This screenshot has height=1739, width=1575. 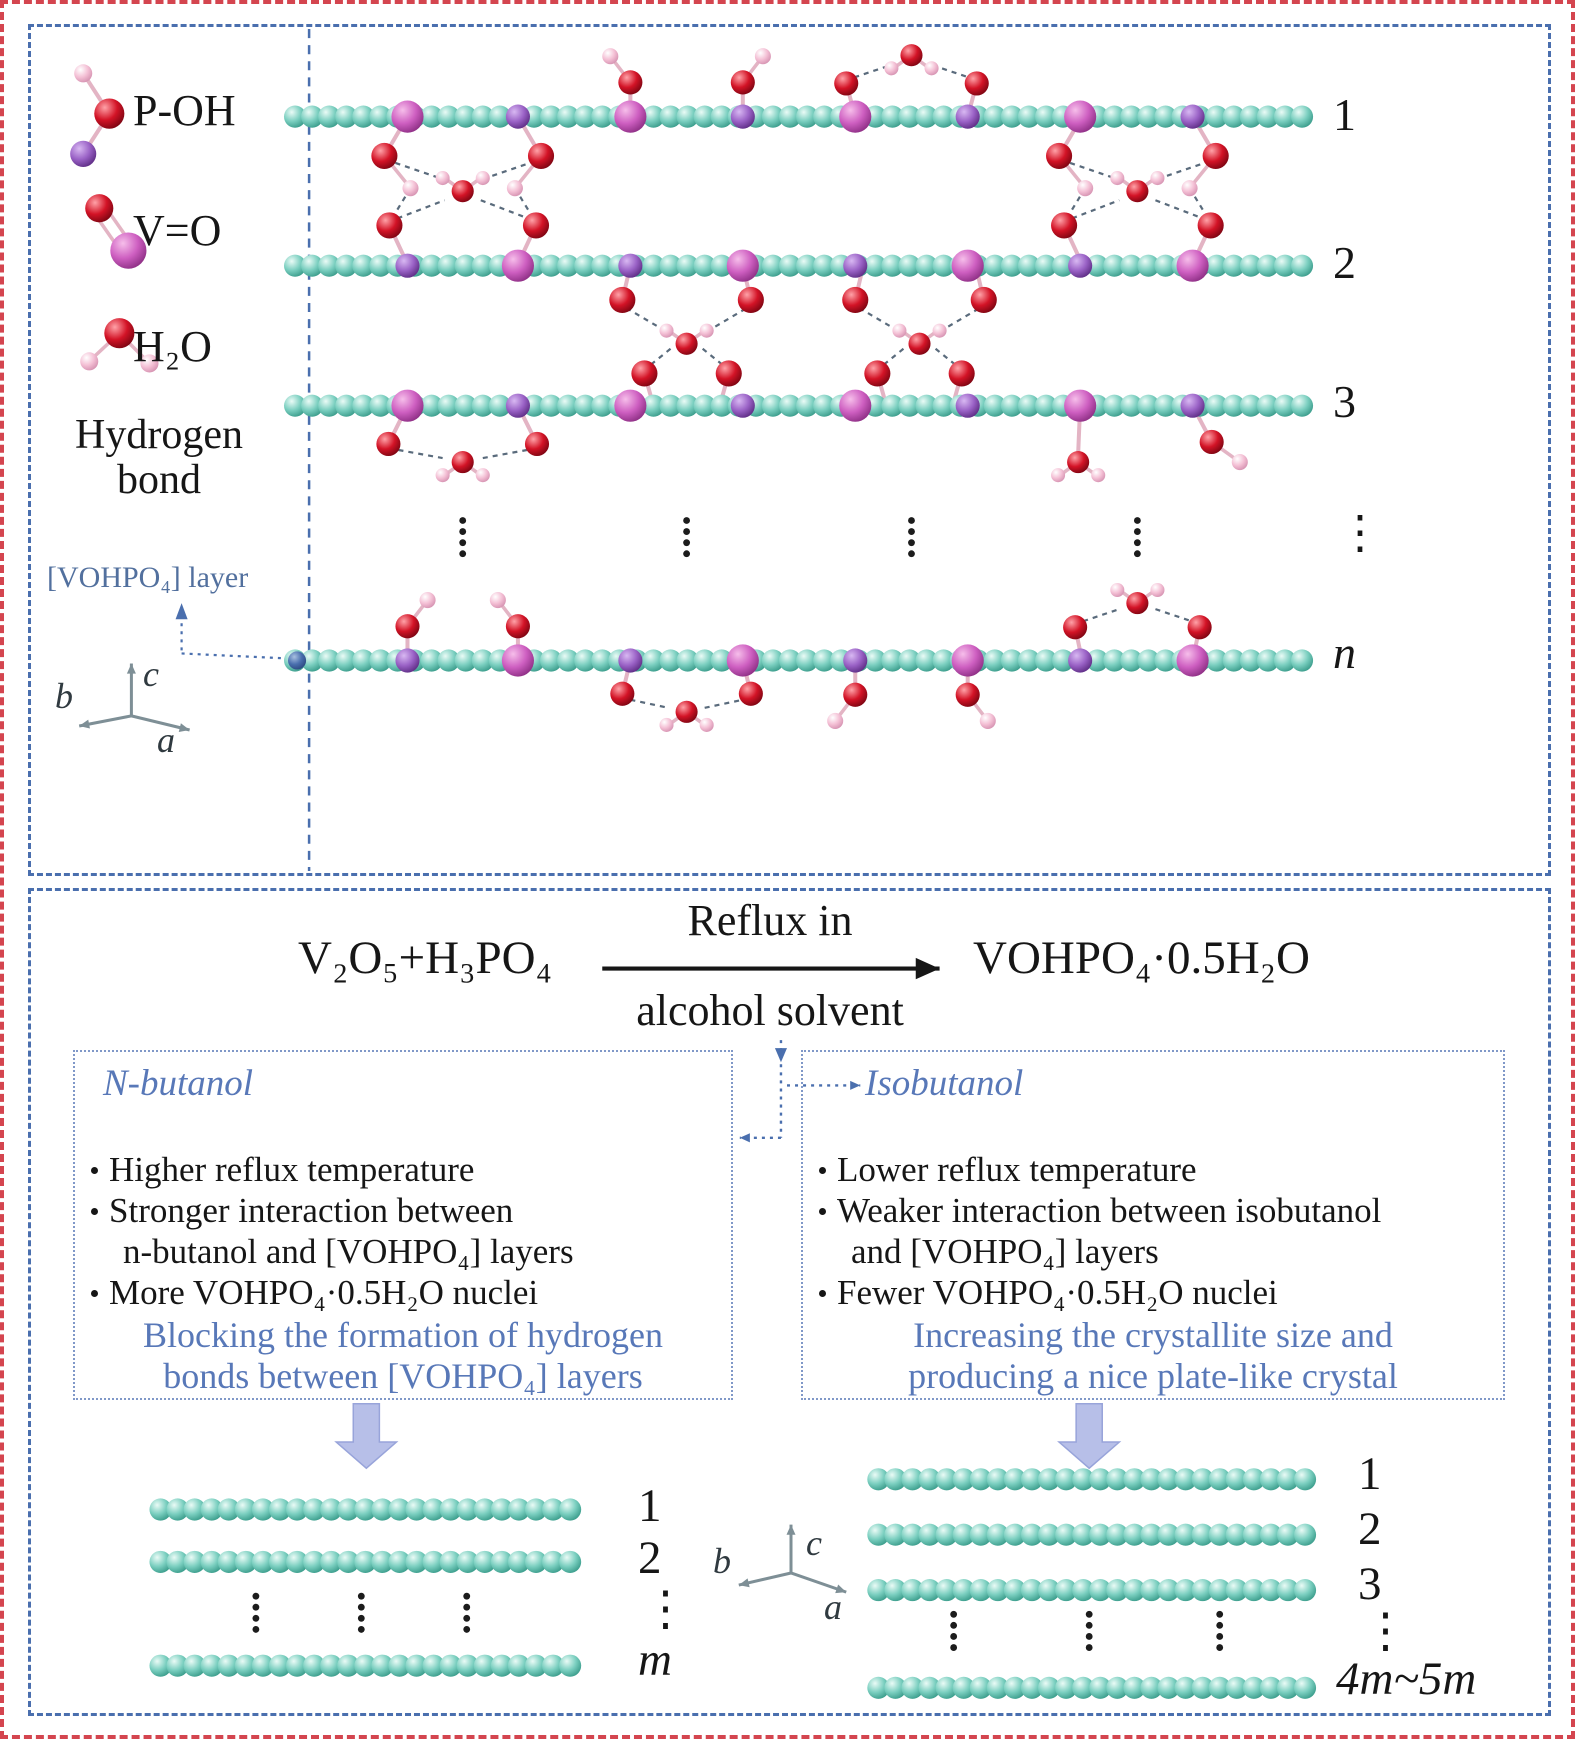 I want to click on bullet-text: Fewer VOHPO₄·0.5H₂O nuclei, so click(x=1057, y=1292).